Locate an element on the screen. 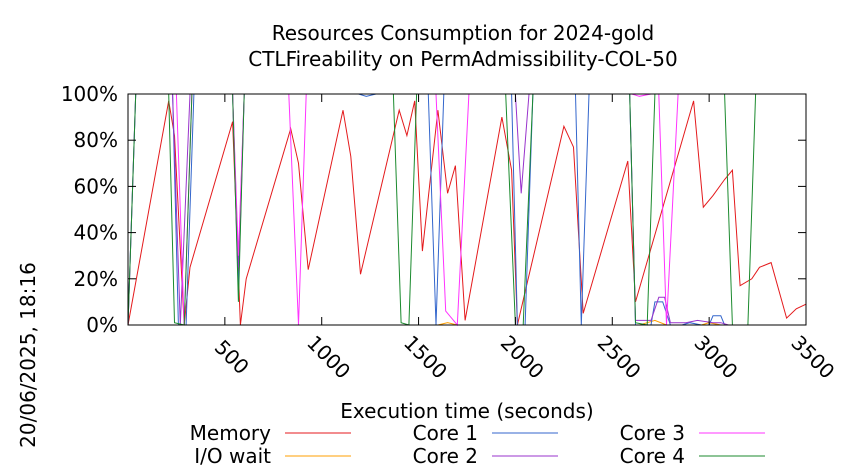 The width and height of the screenshot is (850, 475). legend-label: Core 1 is located at coordinates (445, 433).